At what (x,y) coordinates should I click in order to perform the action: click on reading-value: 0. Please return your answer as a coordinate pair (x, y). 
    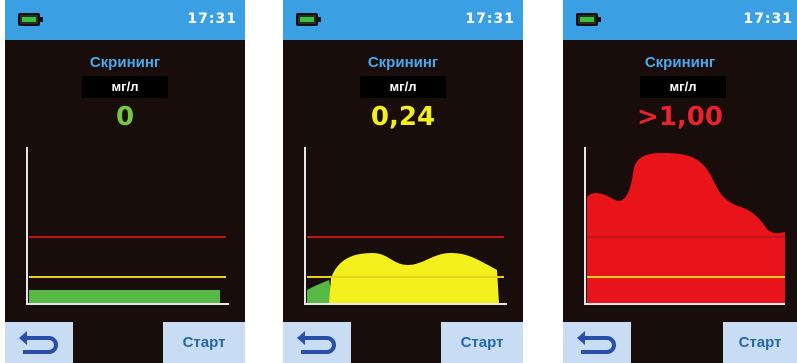
    Looking at the image, I should click on (125, 117).